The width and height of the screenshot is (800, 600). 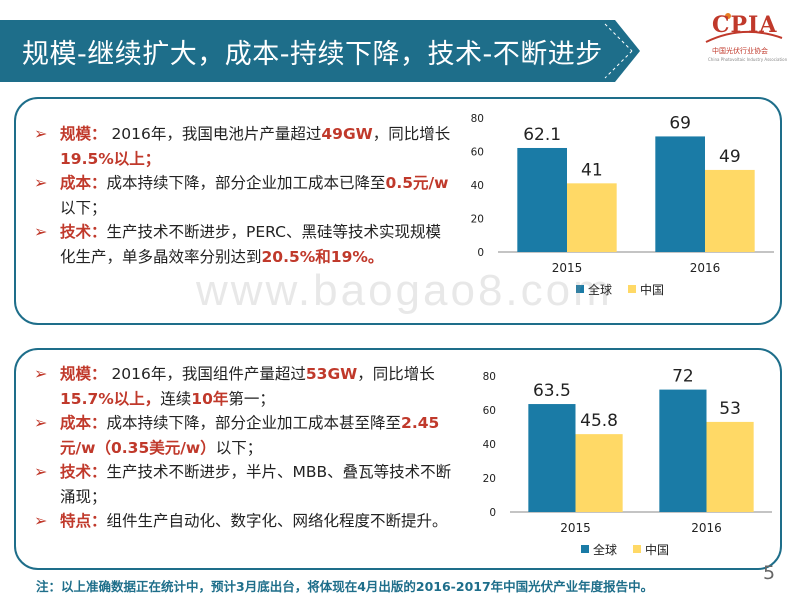 I want to click on page-title: 规模-继续扩大，成本-持续下降，技术-不断进步, so click(x=312, y=54).